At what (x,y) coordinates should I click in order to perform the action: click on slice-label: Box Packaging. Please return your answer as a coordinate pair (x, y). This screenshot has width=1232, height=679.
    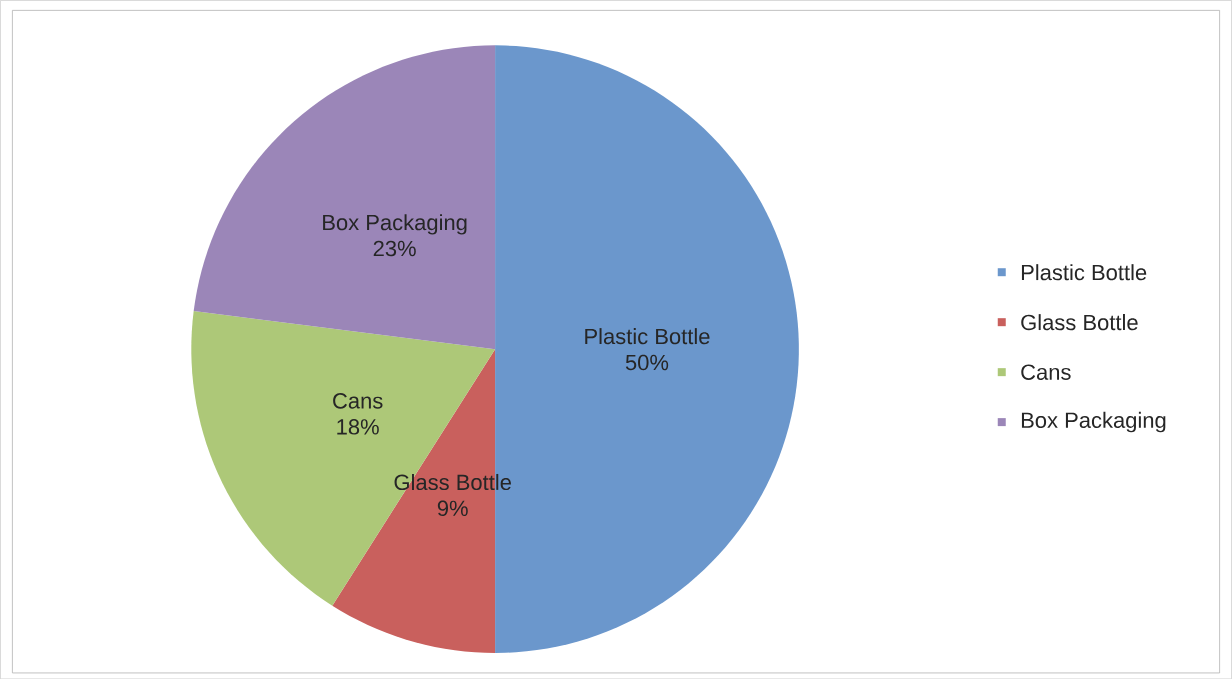
    Looking at the image, I should click on (395, 224).